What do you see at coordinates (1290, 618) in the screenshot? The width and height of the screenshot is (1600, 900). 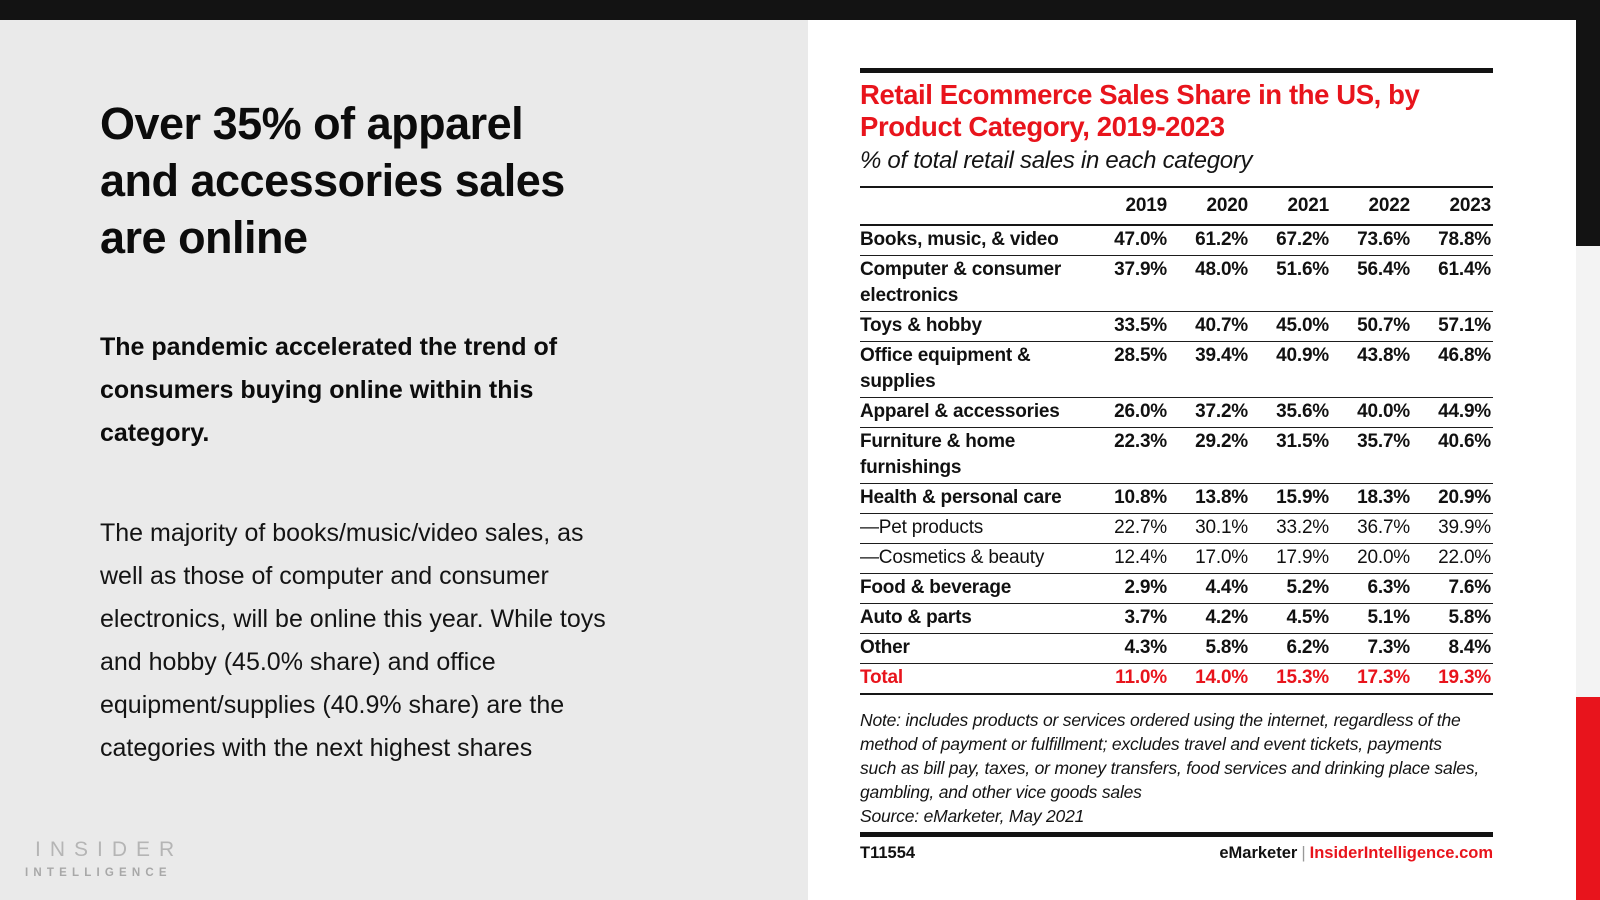 I see `value-cell: 4.5%` at bounding box center [1290, 618].